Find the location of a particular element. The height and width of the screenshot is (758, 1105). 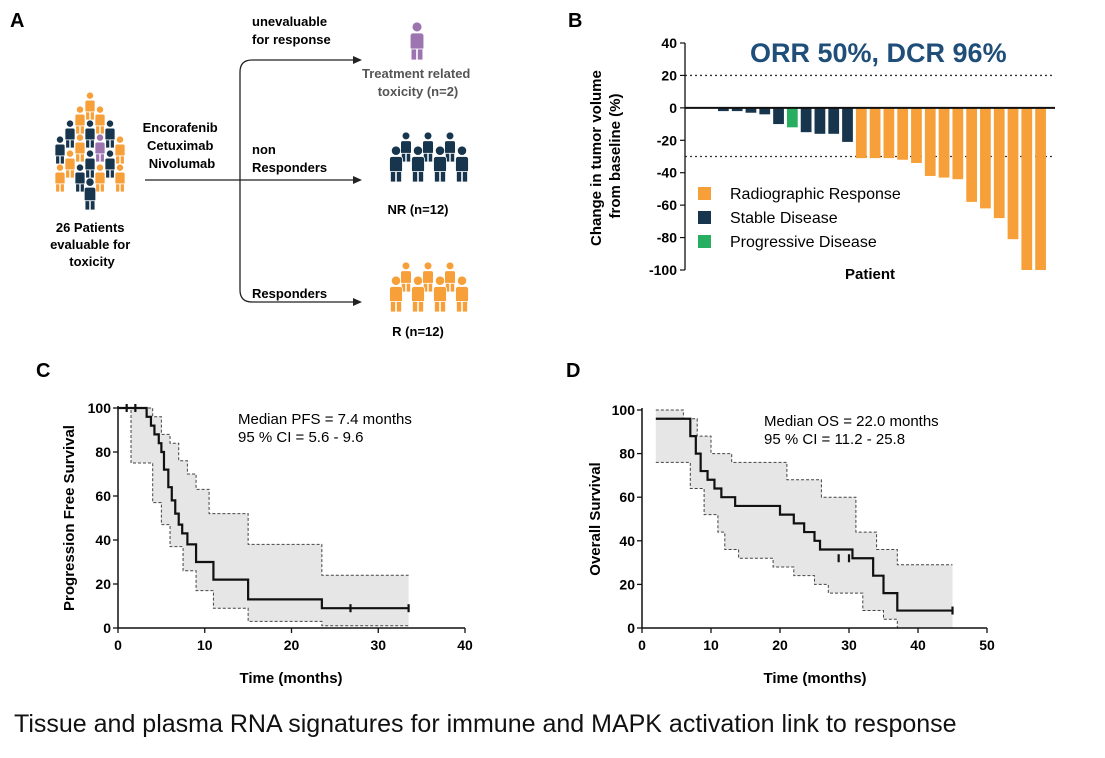

x-tick-label: 40 is located at coordinates (918, 645).